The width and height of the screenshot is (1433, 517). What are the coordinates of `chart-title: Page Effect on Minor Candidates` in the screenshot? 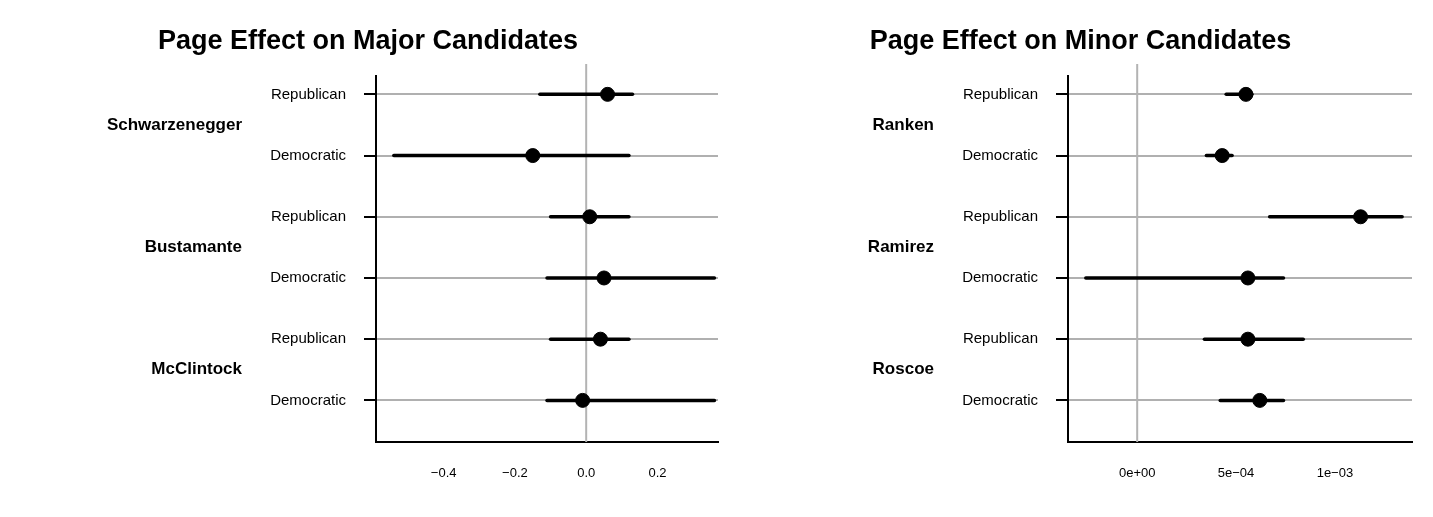 It's located at (1080, 40).